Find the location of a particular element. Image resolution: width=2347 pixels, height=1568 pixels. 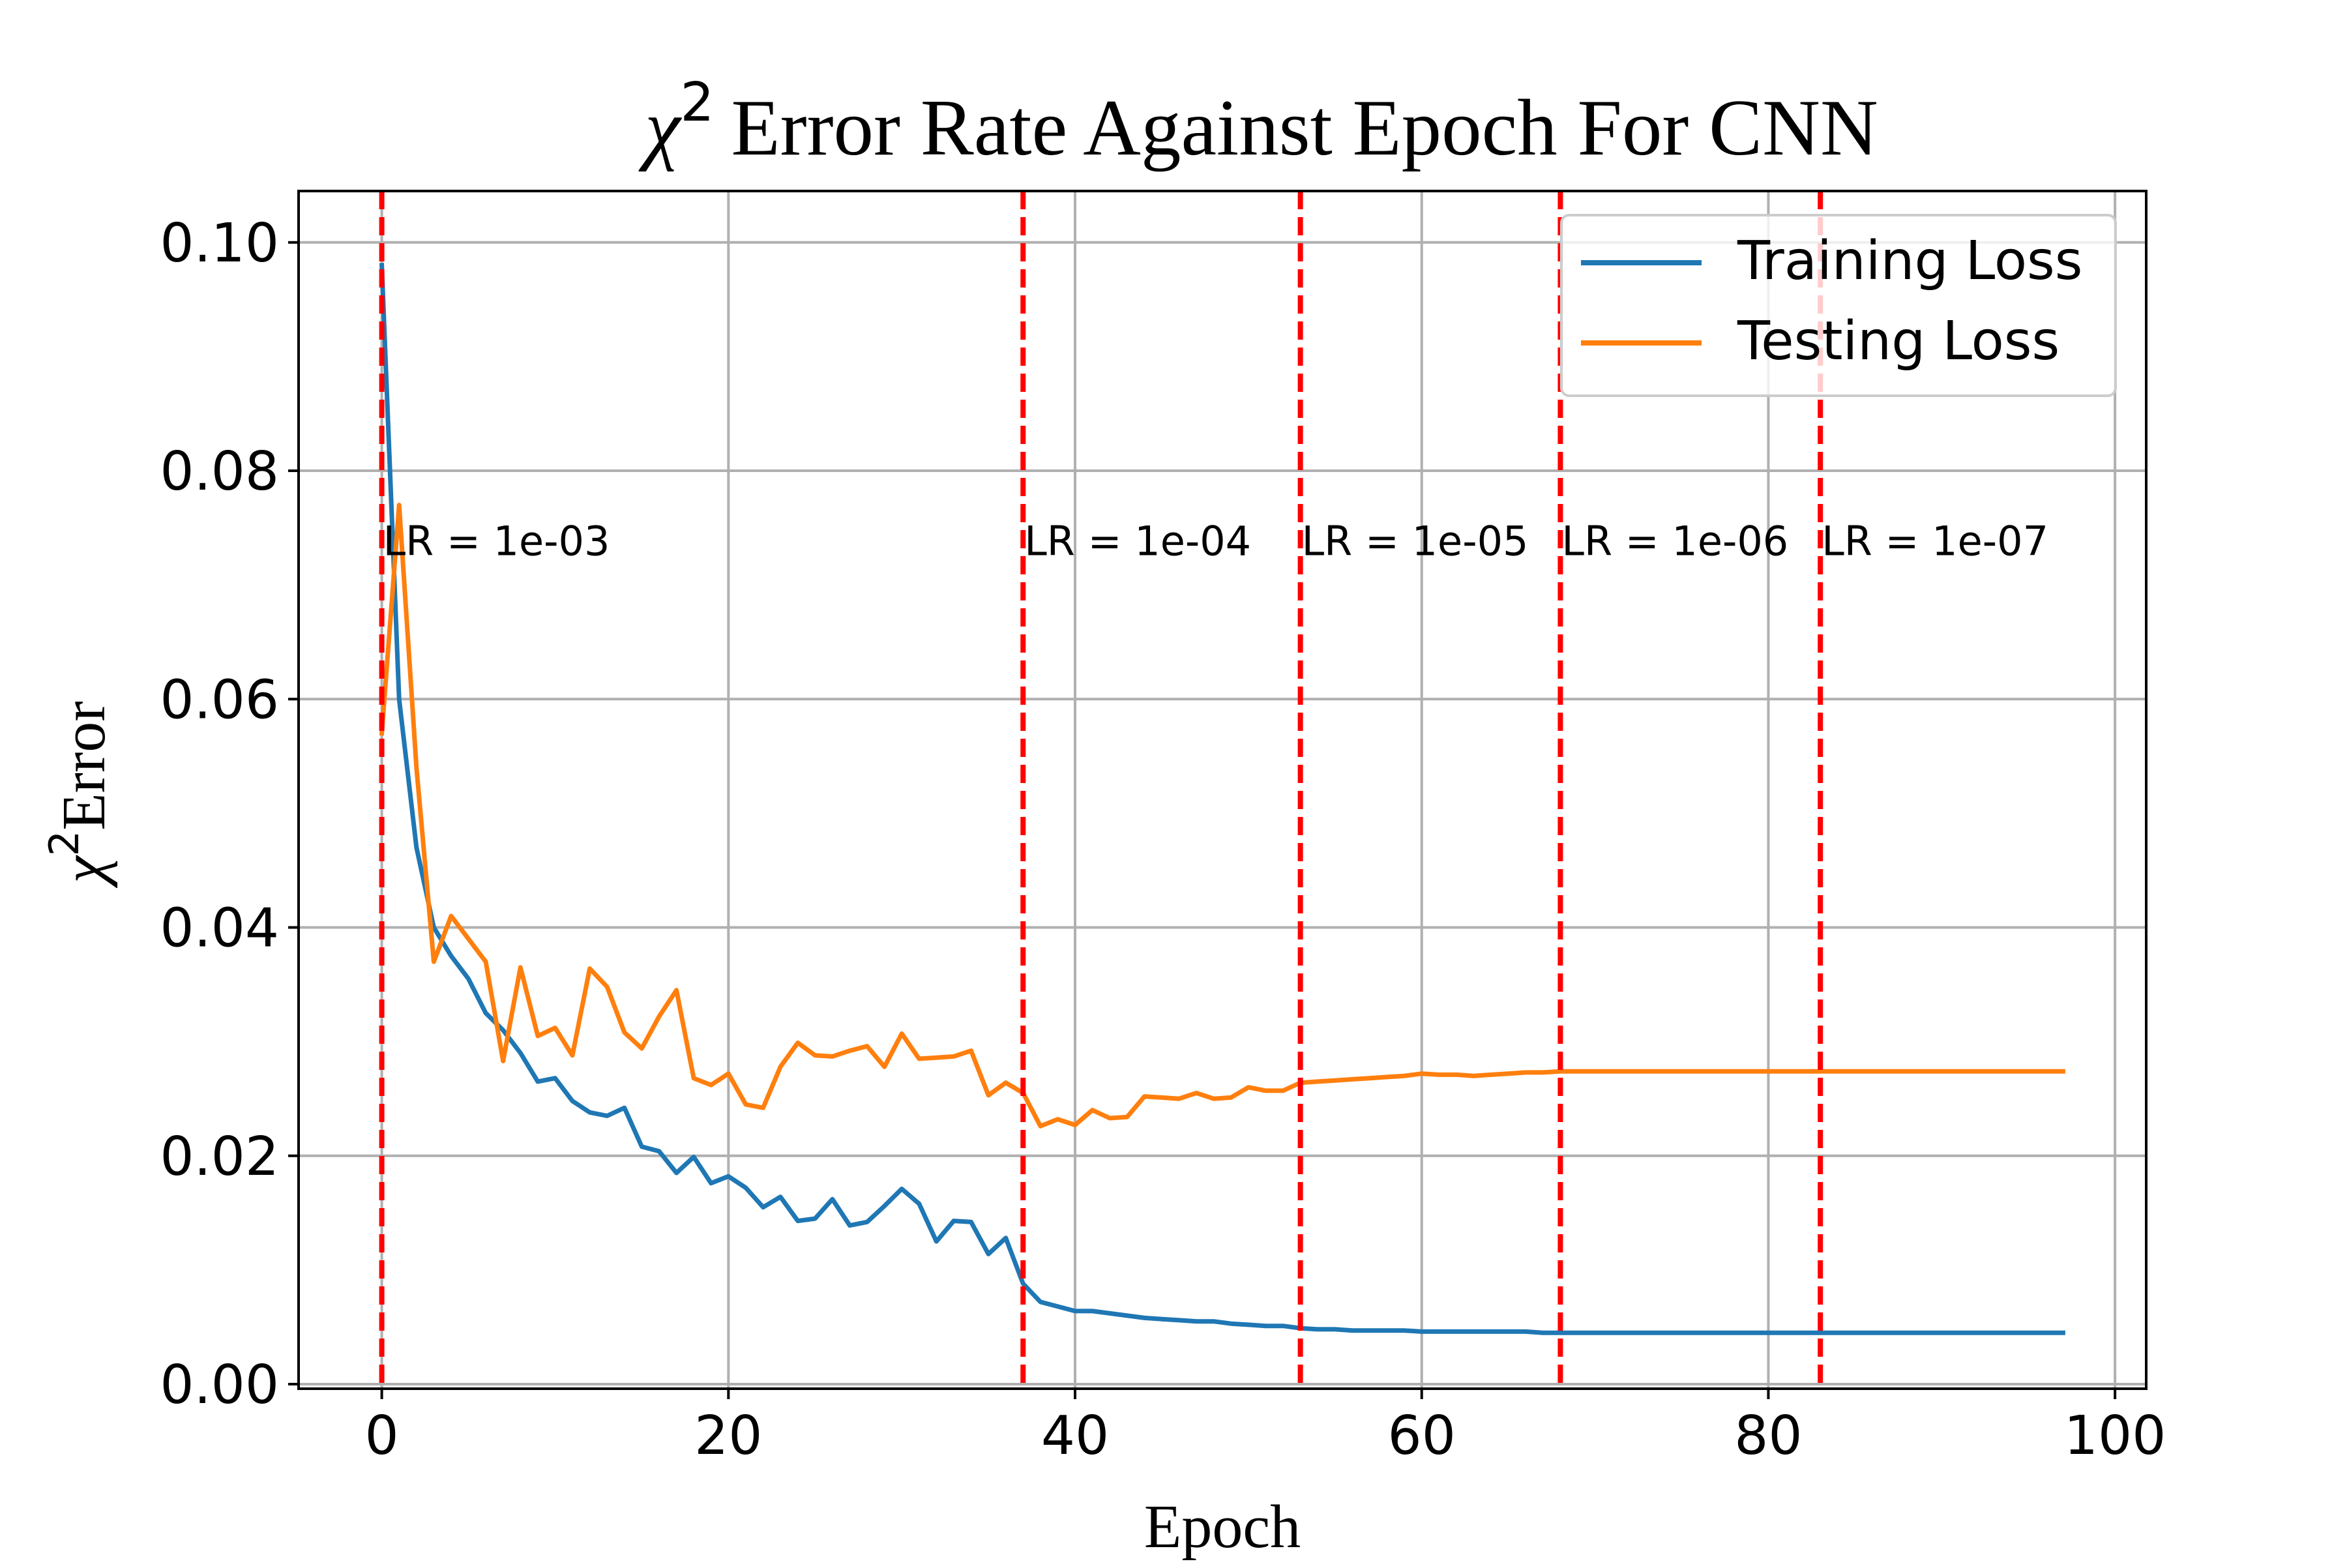

x-tick-label: 80 is located at coordinates (1768, 1436).